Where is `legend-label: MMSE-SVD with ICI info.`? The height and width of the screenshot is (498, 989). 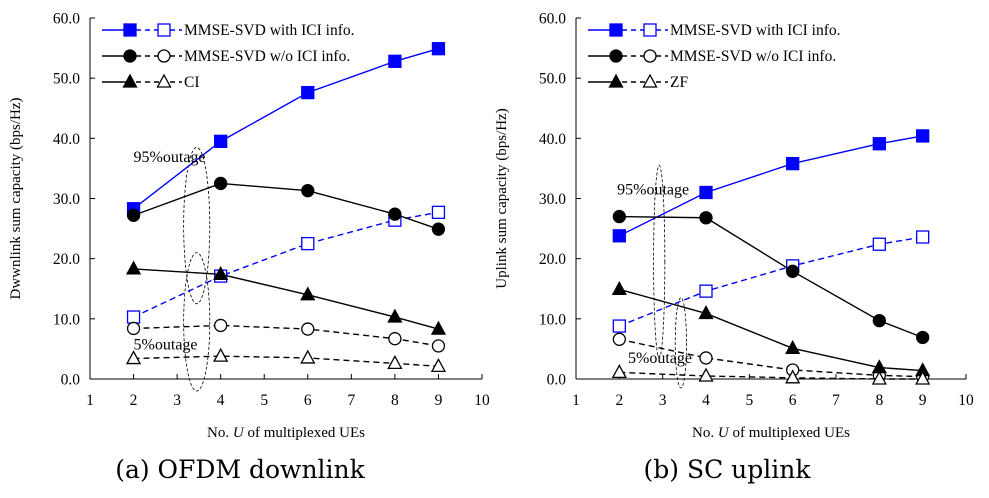 legend-label: MMSE-SVD with ICI info. is located at coordinates (755, 30).